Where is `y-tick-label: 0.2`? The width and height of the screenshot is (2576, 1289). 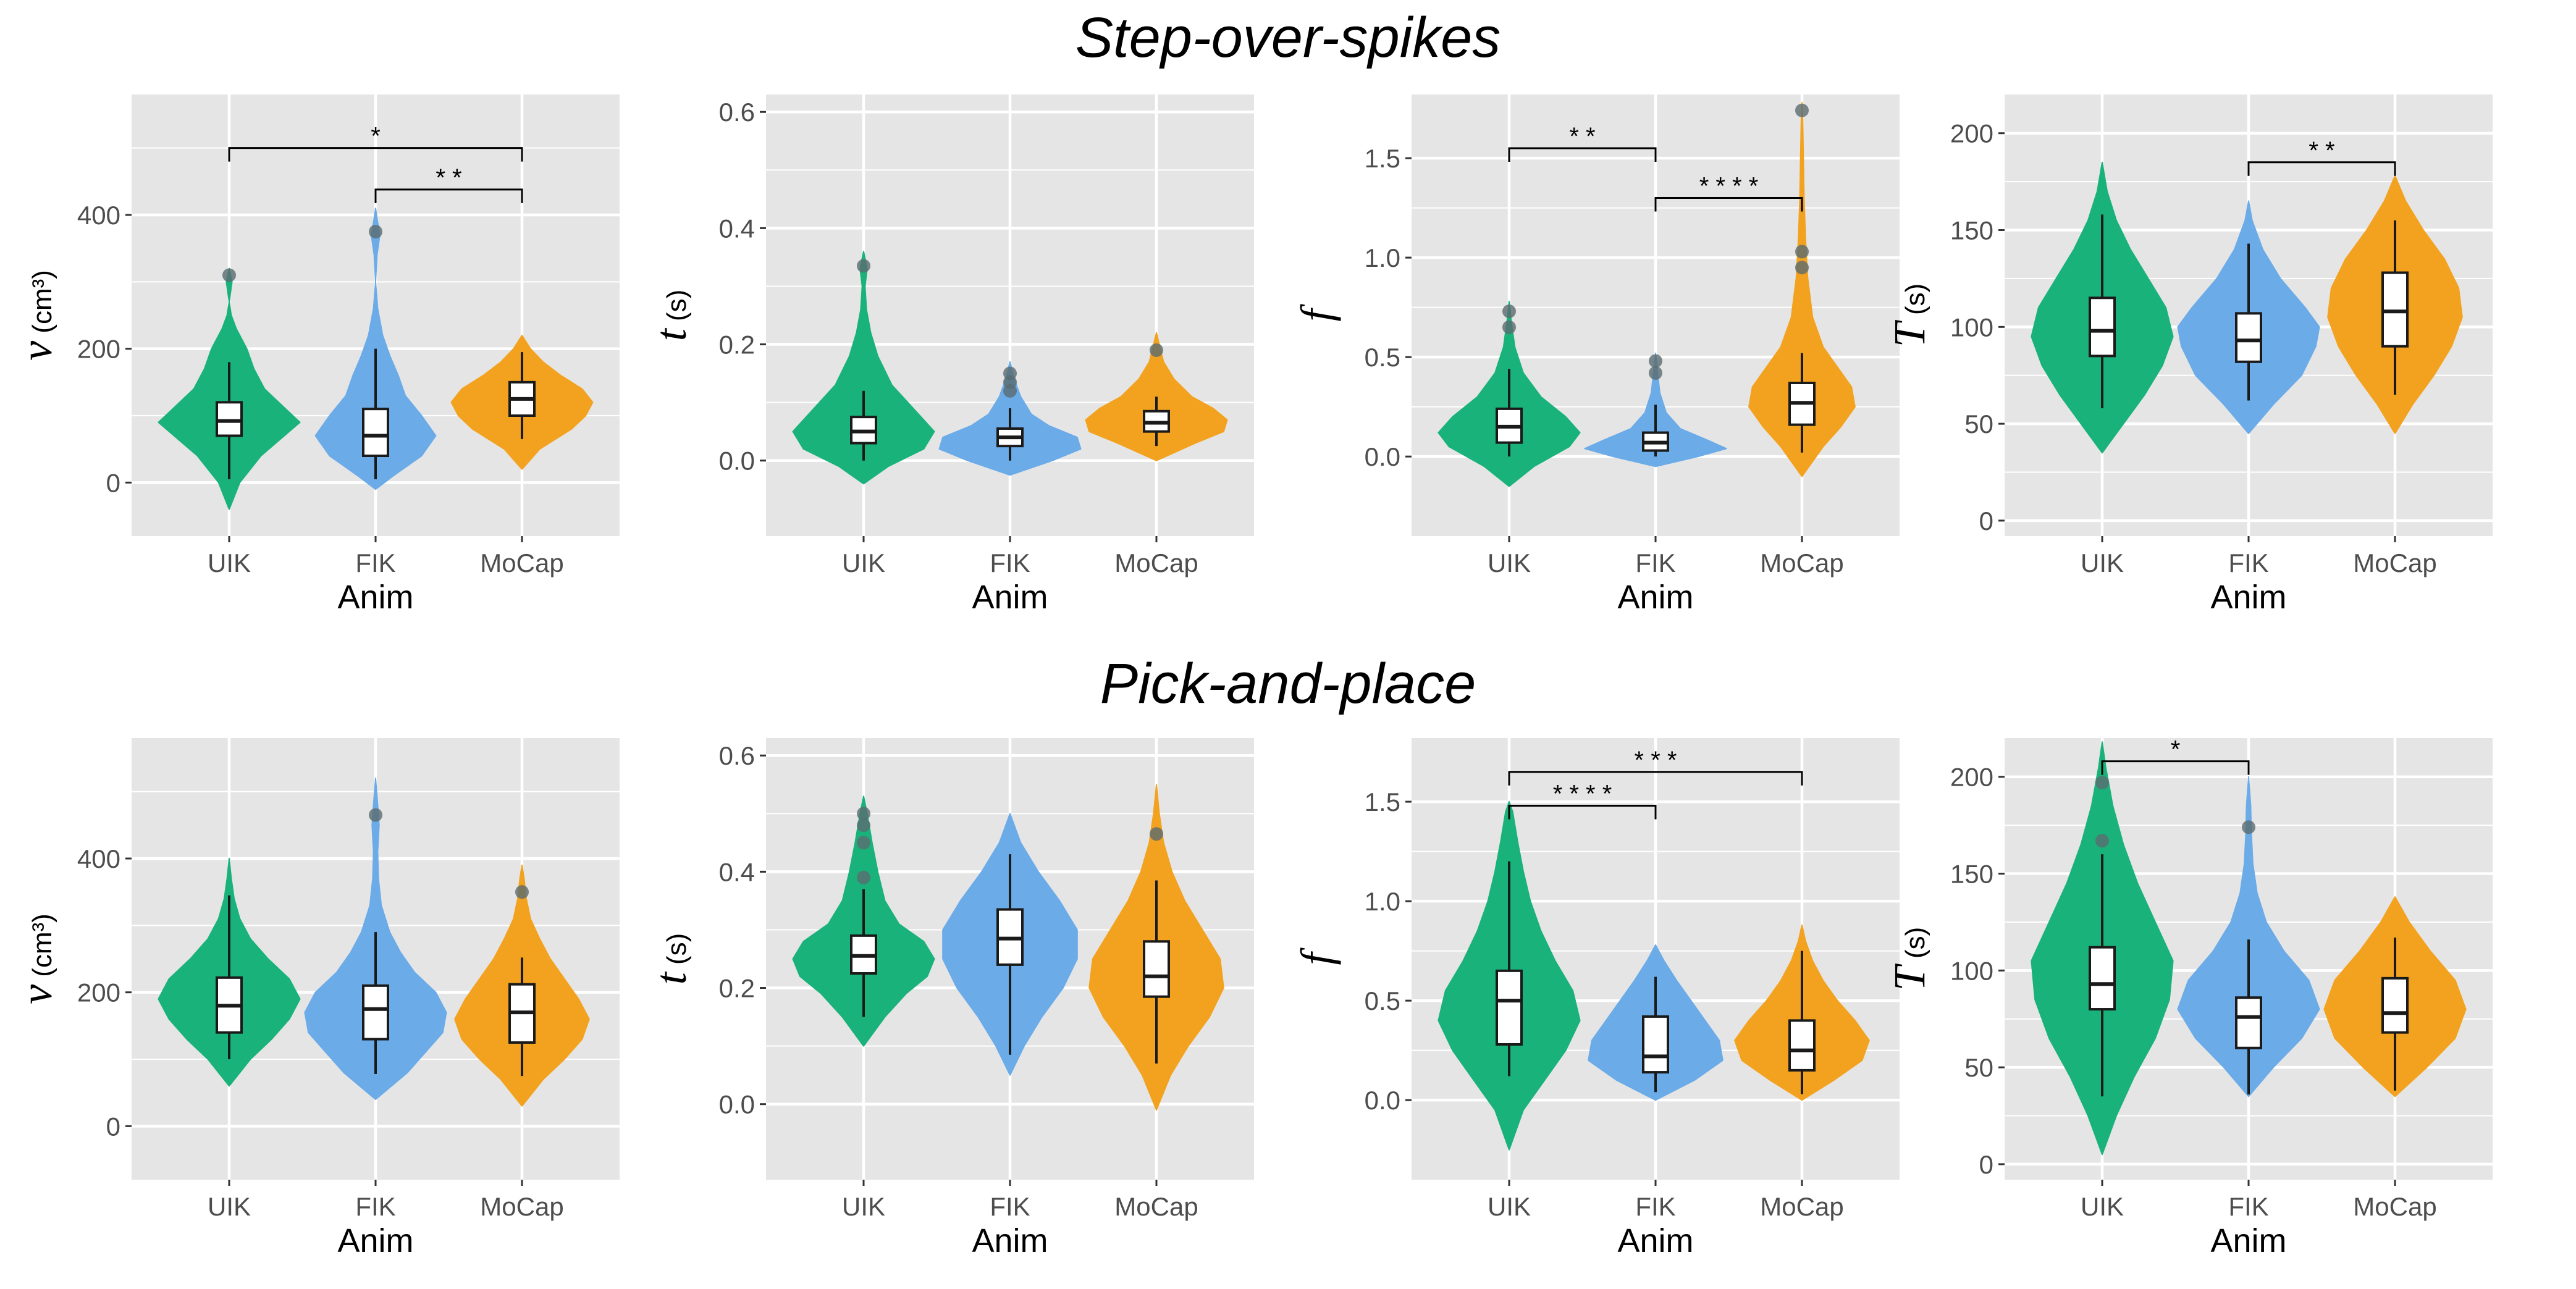 y-tick-label: 0.2 is located at coordinates (737, 344).